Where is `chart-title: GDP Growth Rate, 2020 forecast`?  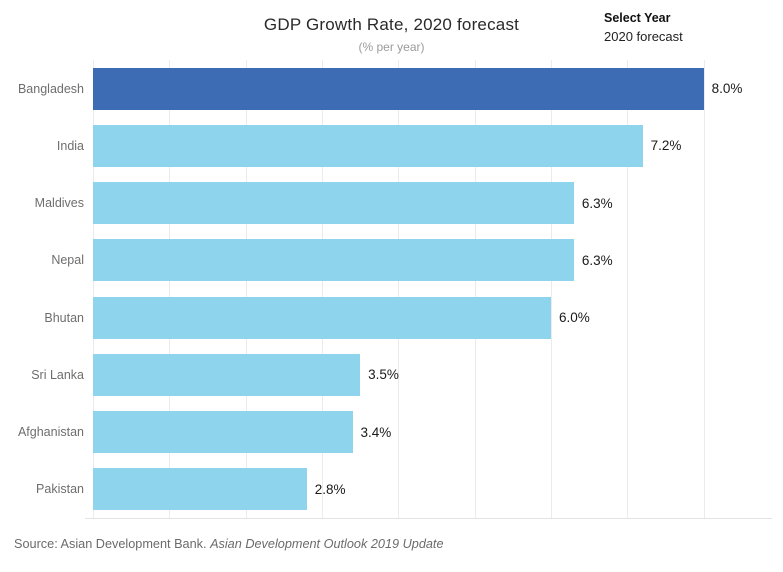 chart-title: GDP Growth Rate, 2020 forecast is located at coordinates (391, 24).